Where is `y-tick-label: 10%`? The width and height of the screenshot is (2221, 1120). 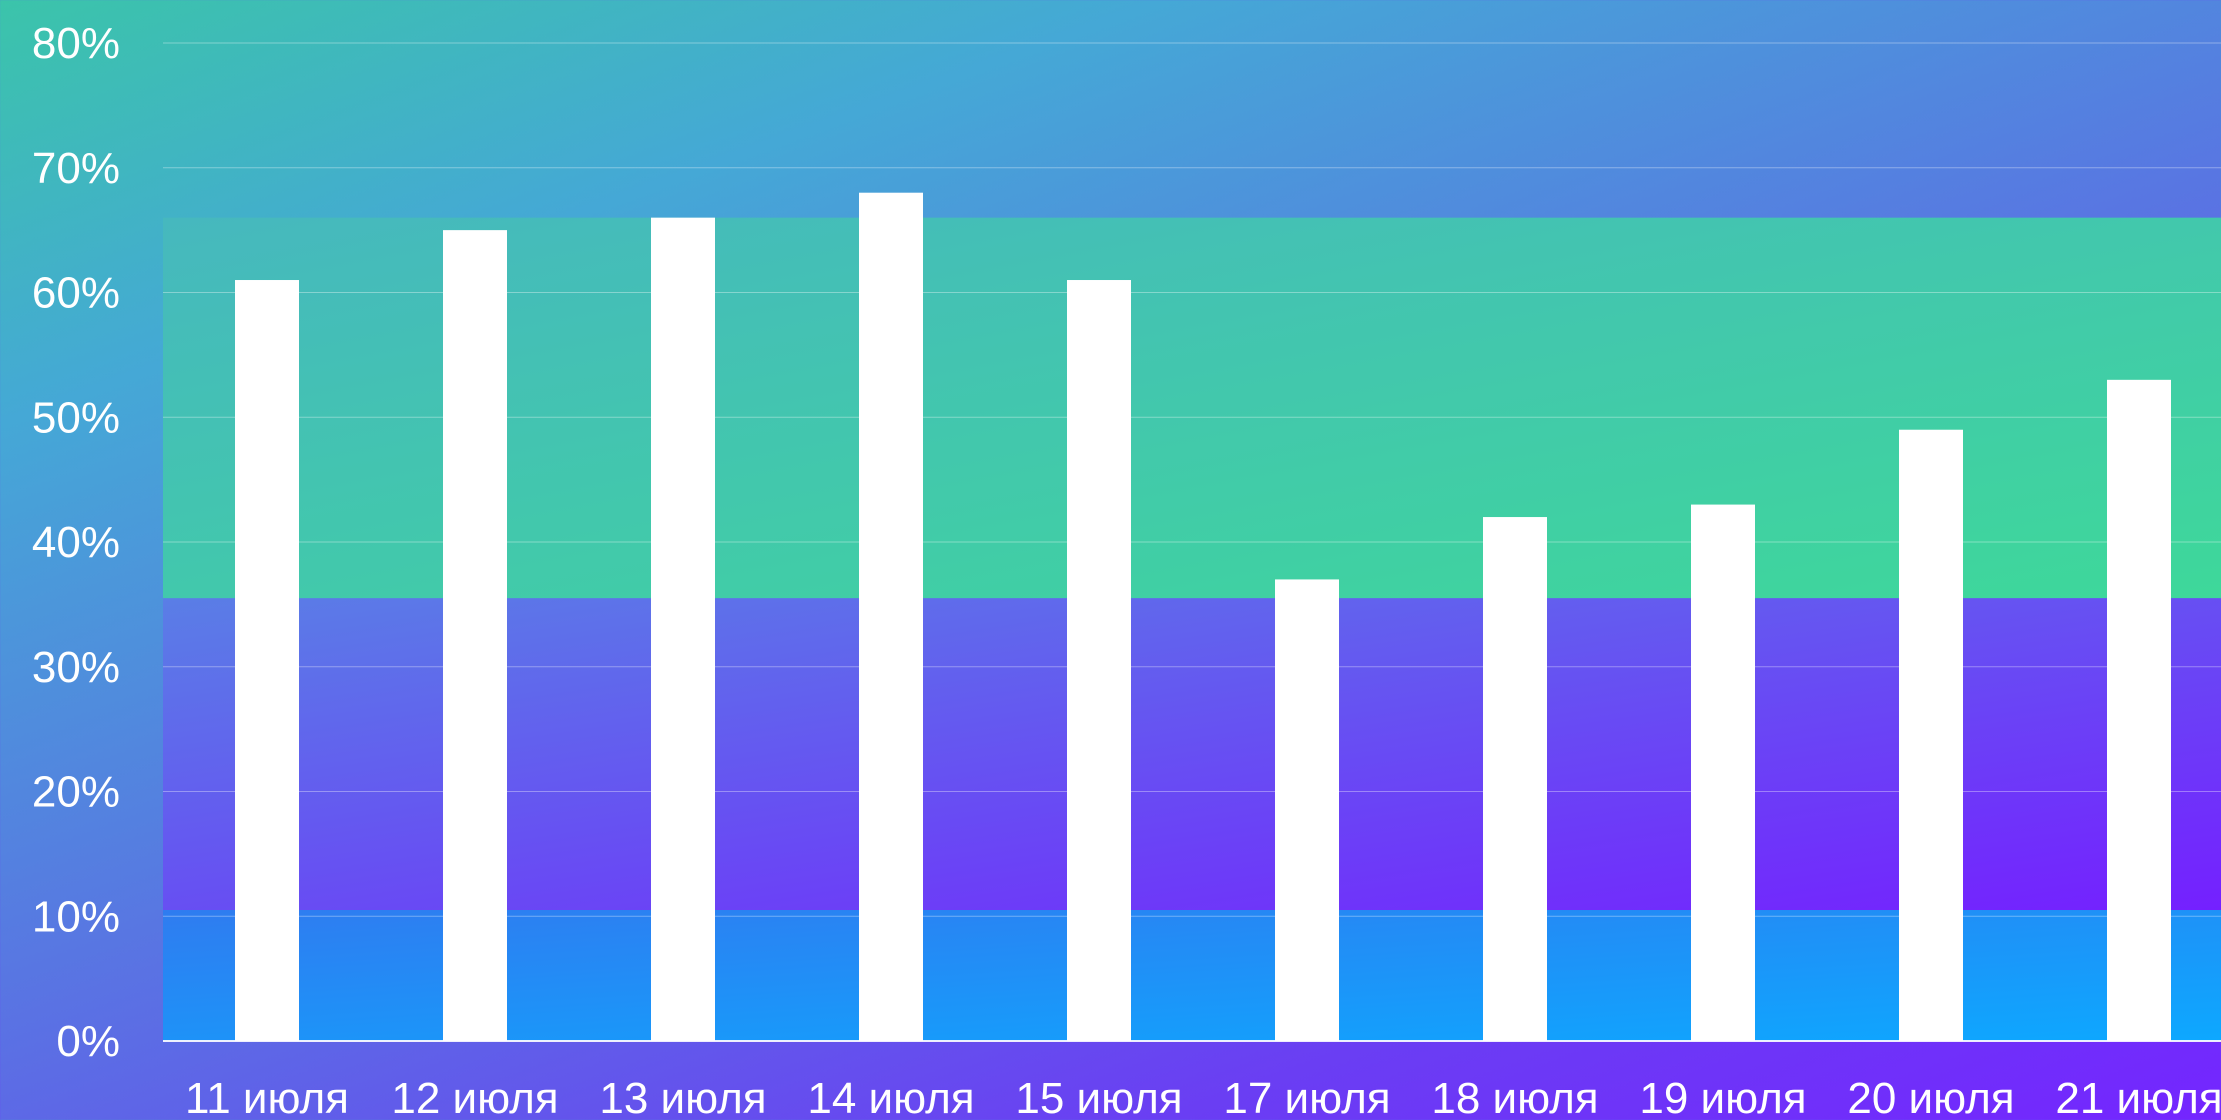
y-tick-label: 10% is located at coordinates (76, 916).